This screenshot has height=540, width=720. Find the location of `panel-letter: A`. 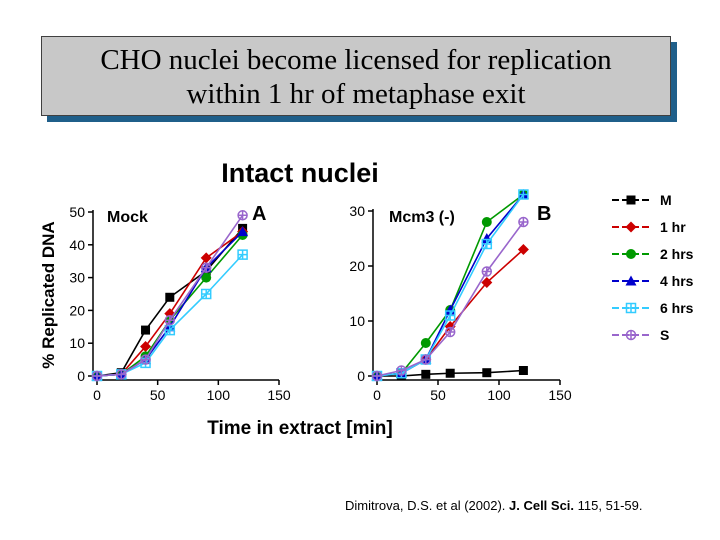

panel-letter: A is located at coordinates (259, 214).